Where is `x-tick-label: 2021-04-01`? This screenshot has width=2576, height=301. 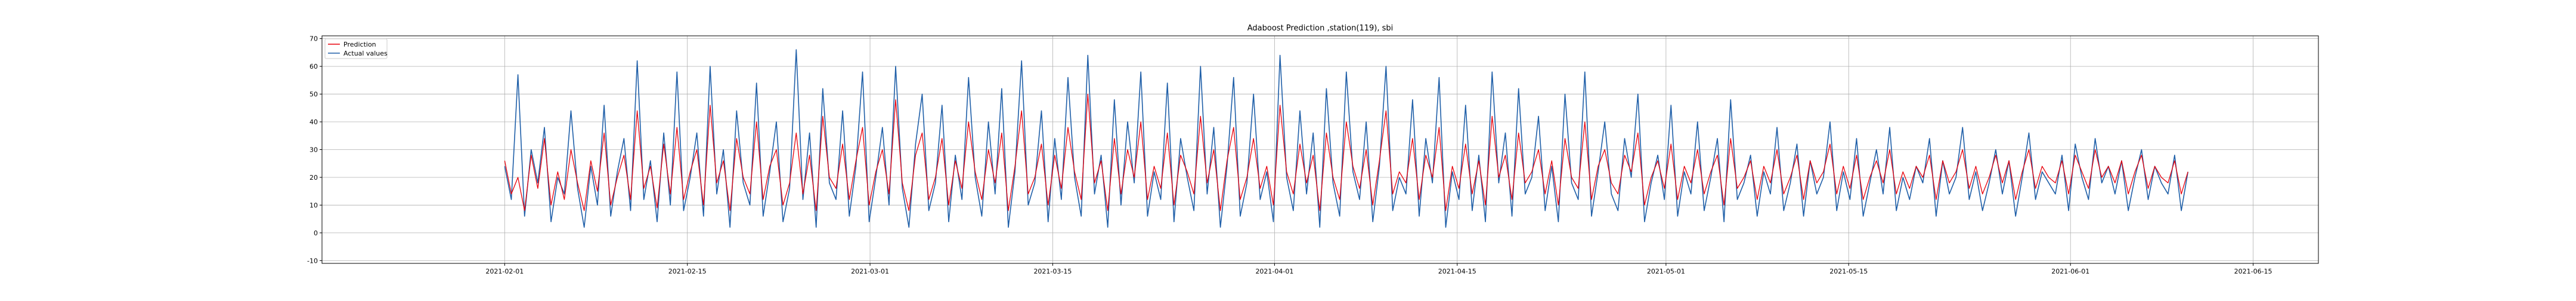
x-tick-label: 2021-04-01 is located at coordinates (1274, 271).